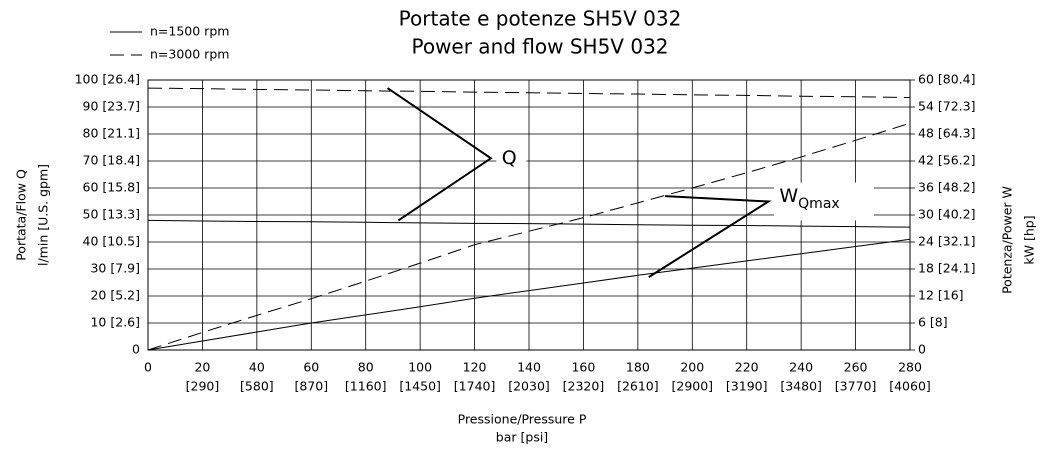 The image size is (1044, 453). Describe the element at coordinates (203, 386) in the screenshot. I see `x-psi-tick-label: [290]` at that location.